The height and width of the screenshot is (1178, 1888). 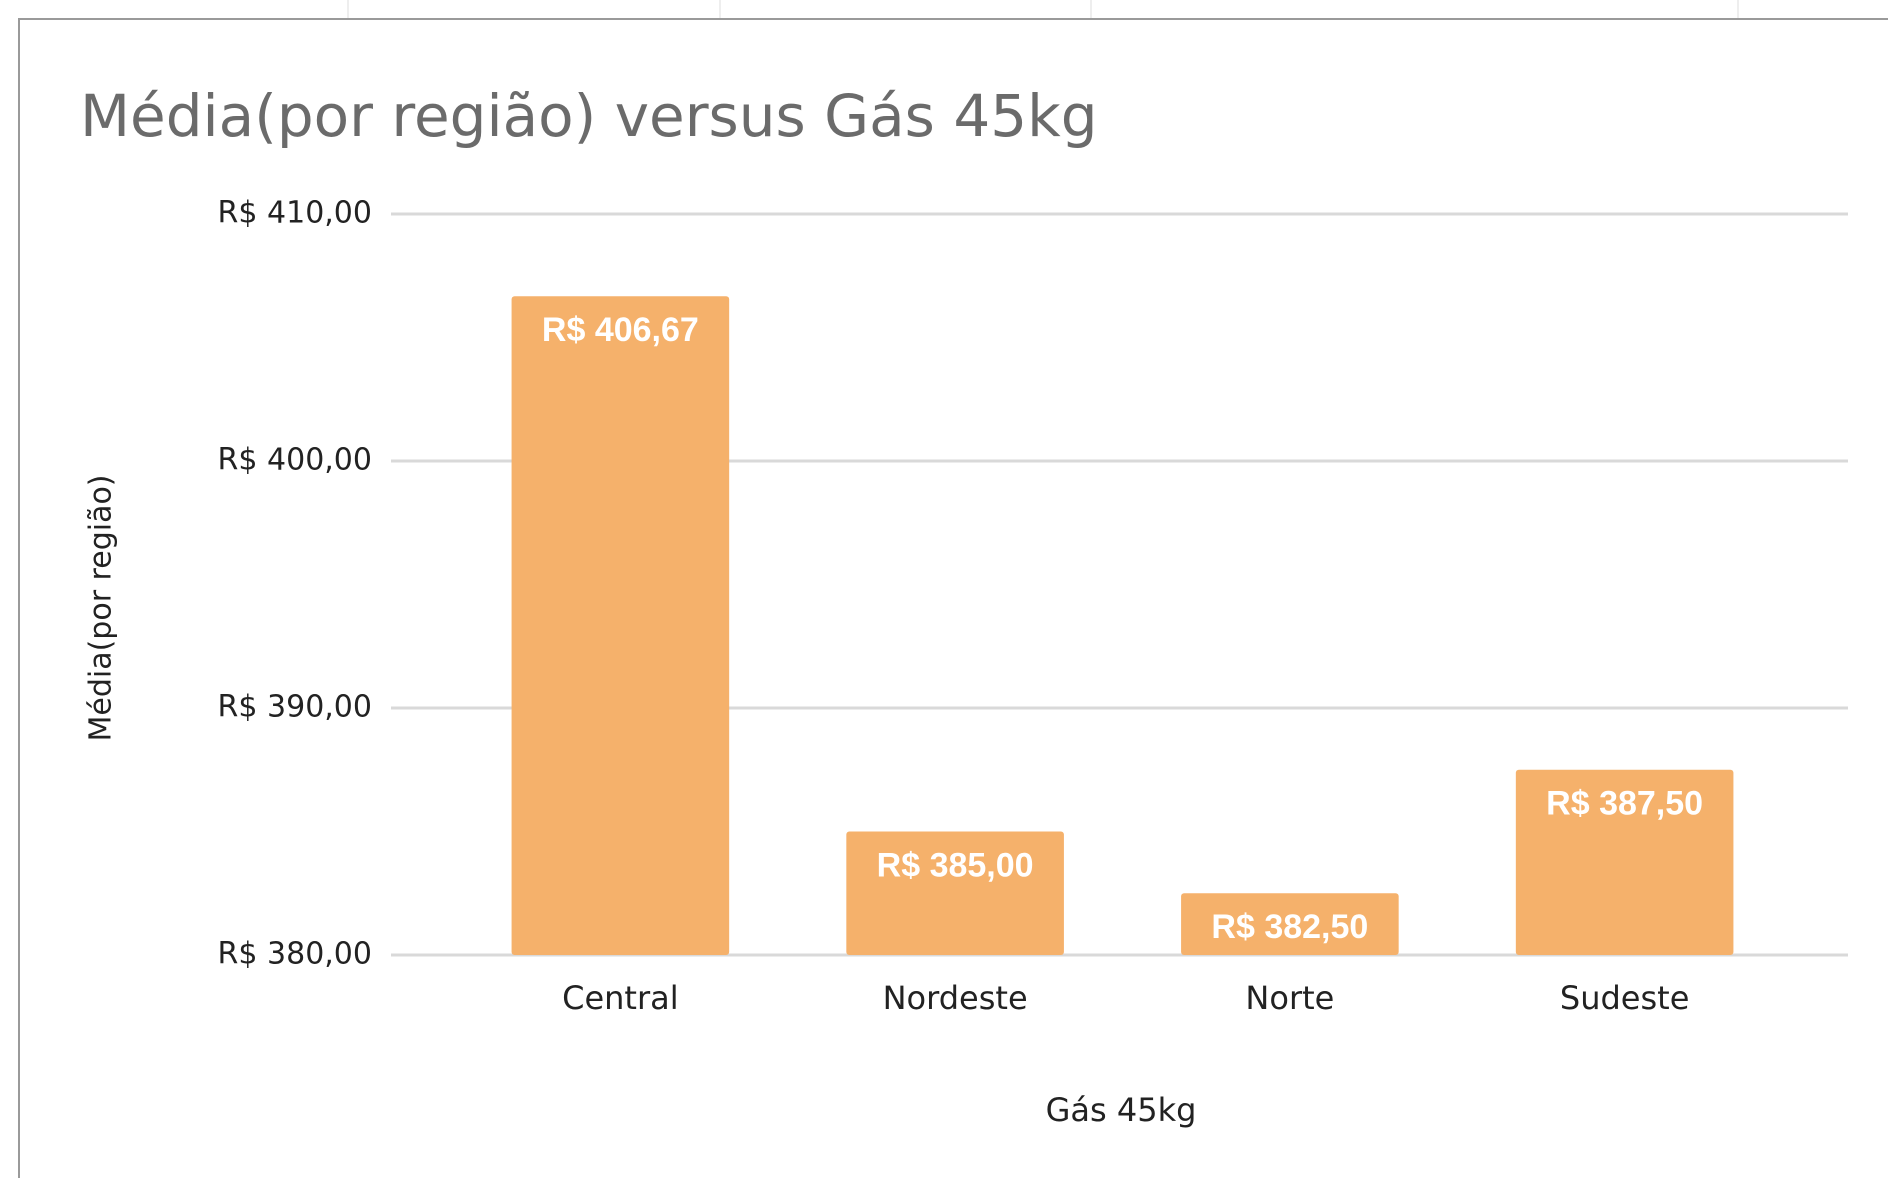 I want to click on y-tick-label: R$ 400,00, so click(x=295, y=460).